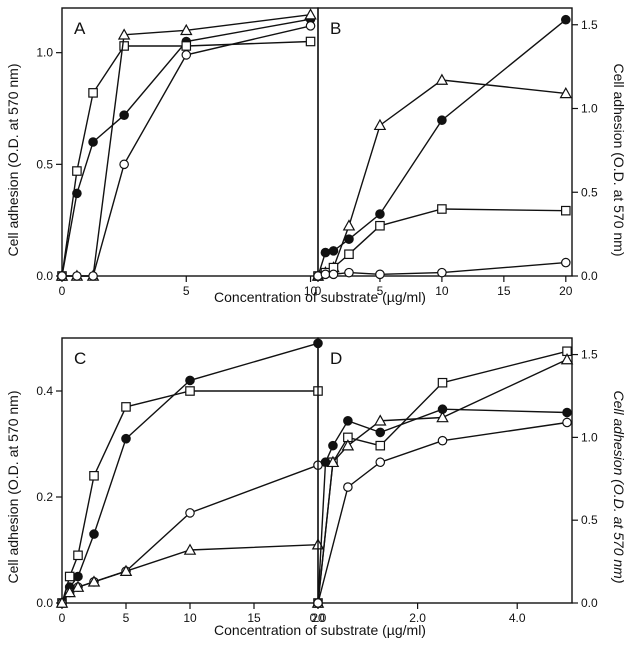  What do you see at coordinates (320, 630) in the screenshot?
I see `x-axis-title-bottom: Concentration of substrate (µg/ml)` at bounding box center [320, 630].